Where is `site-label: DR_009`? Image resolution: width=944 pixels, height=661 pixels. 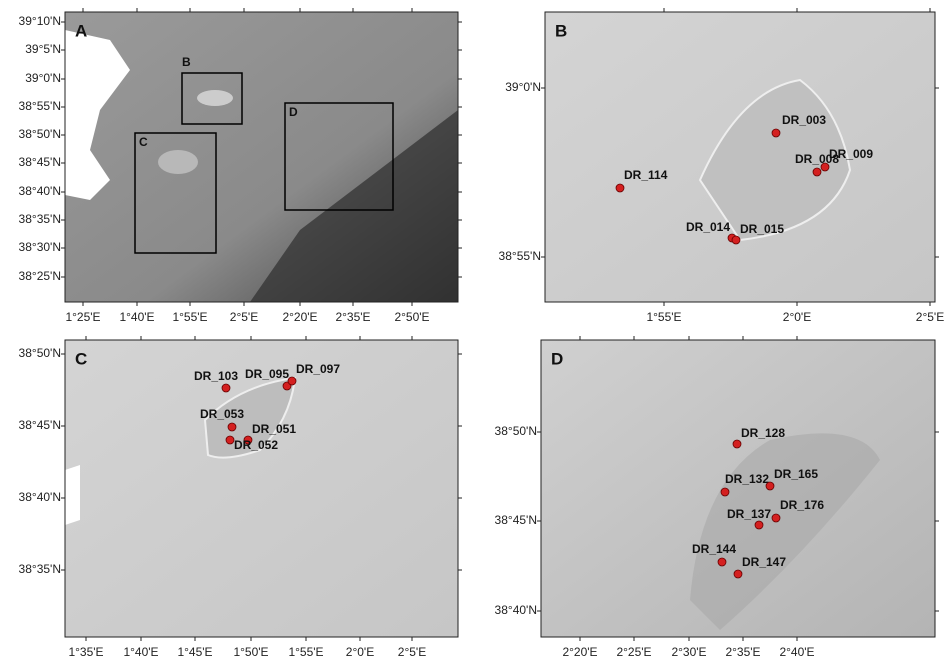
site-label: DR_009 is located at coordinates (851, 154).